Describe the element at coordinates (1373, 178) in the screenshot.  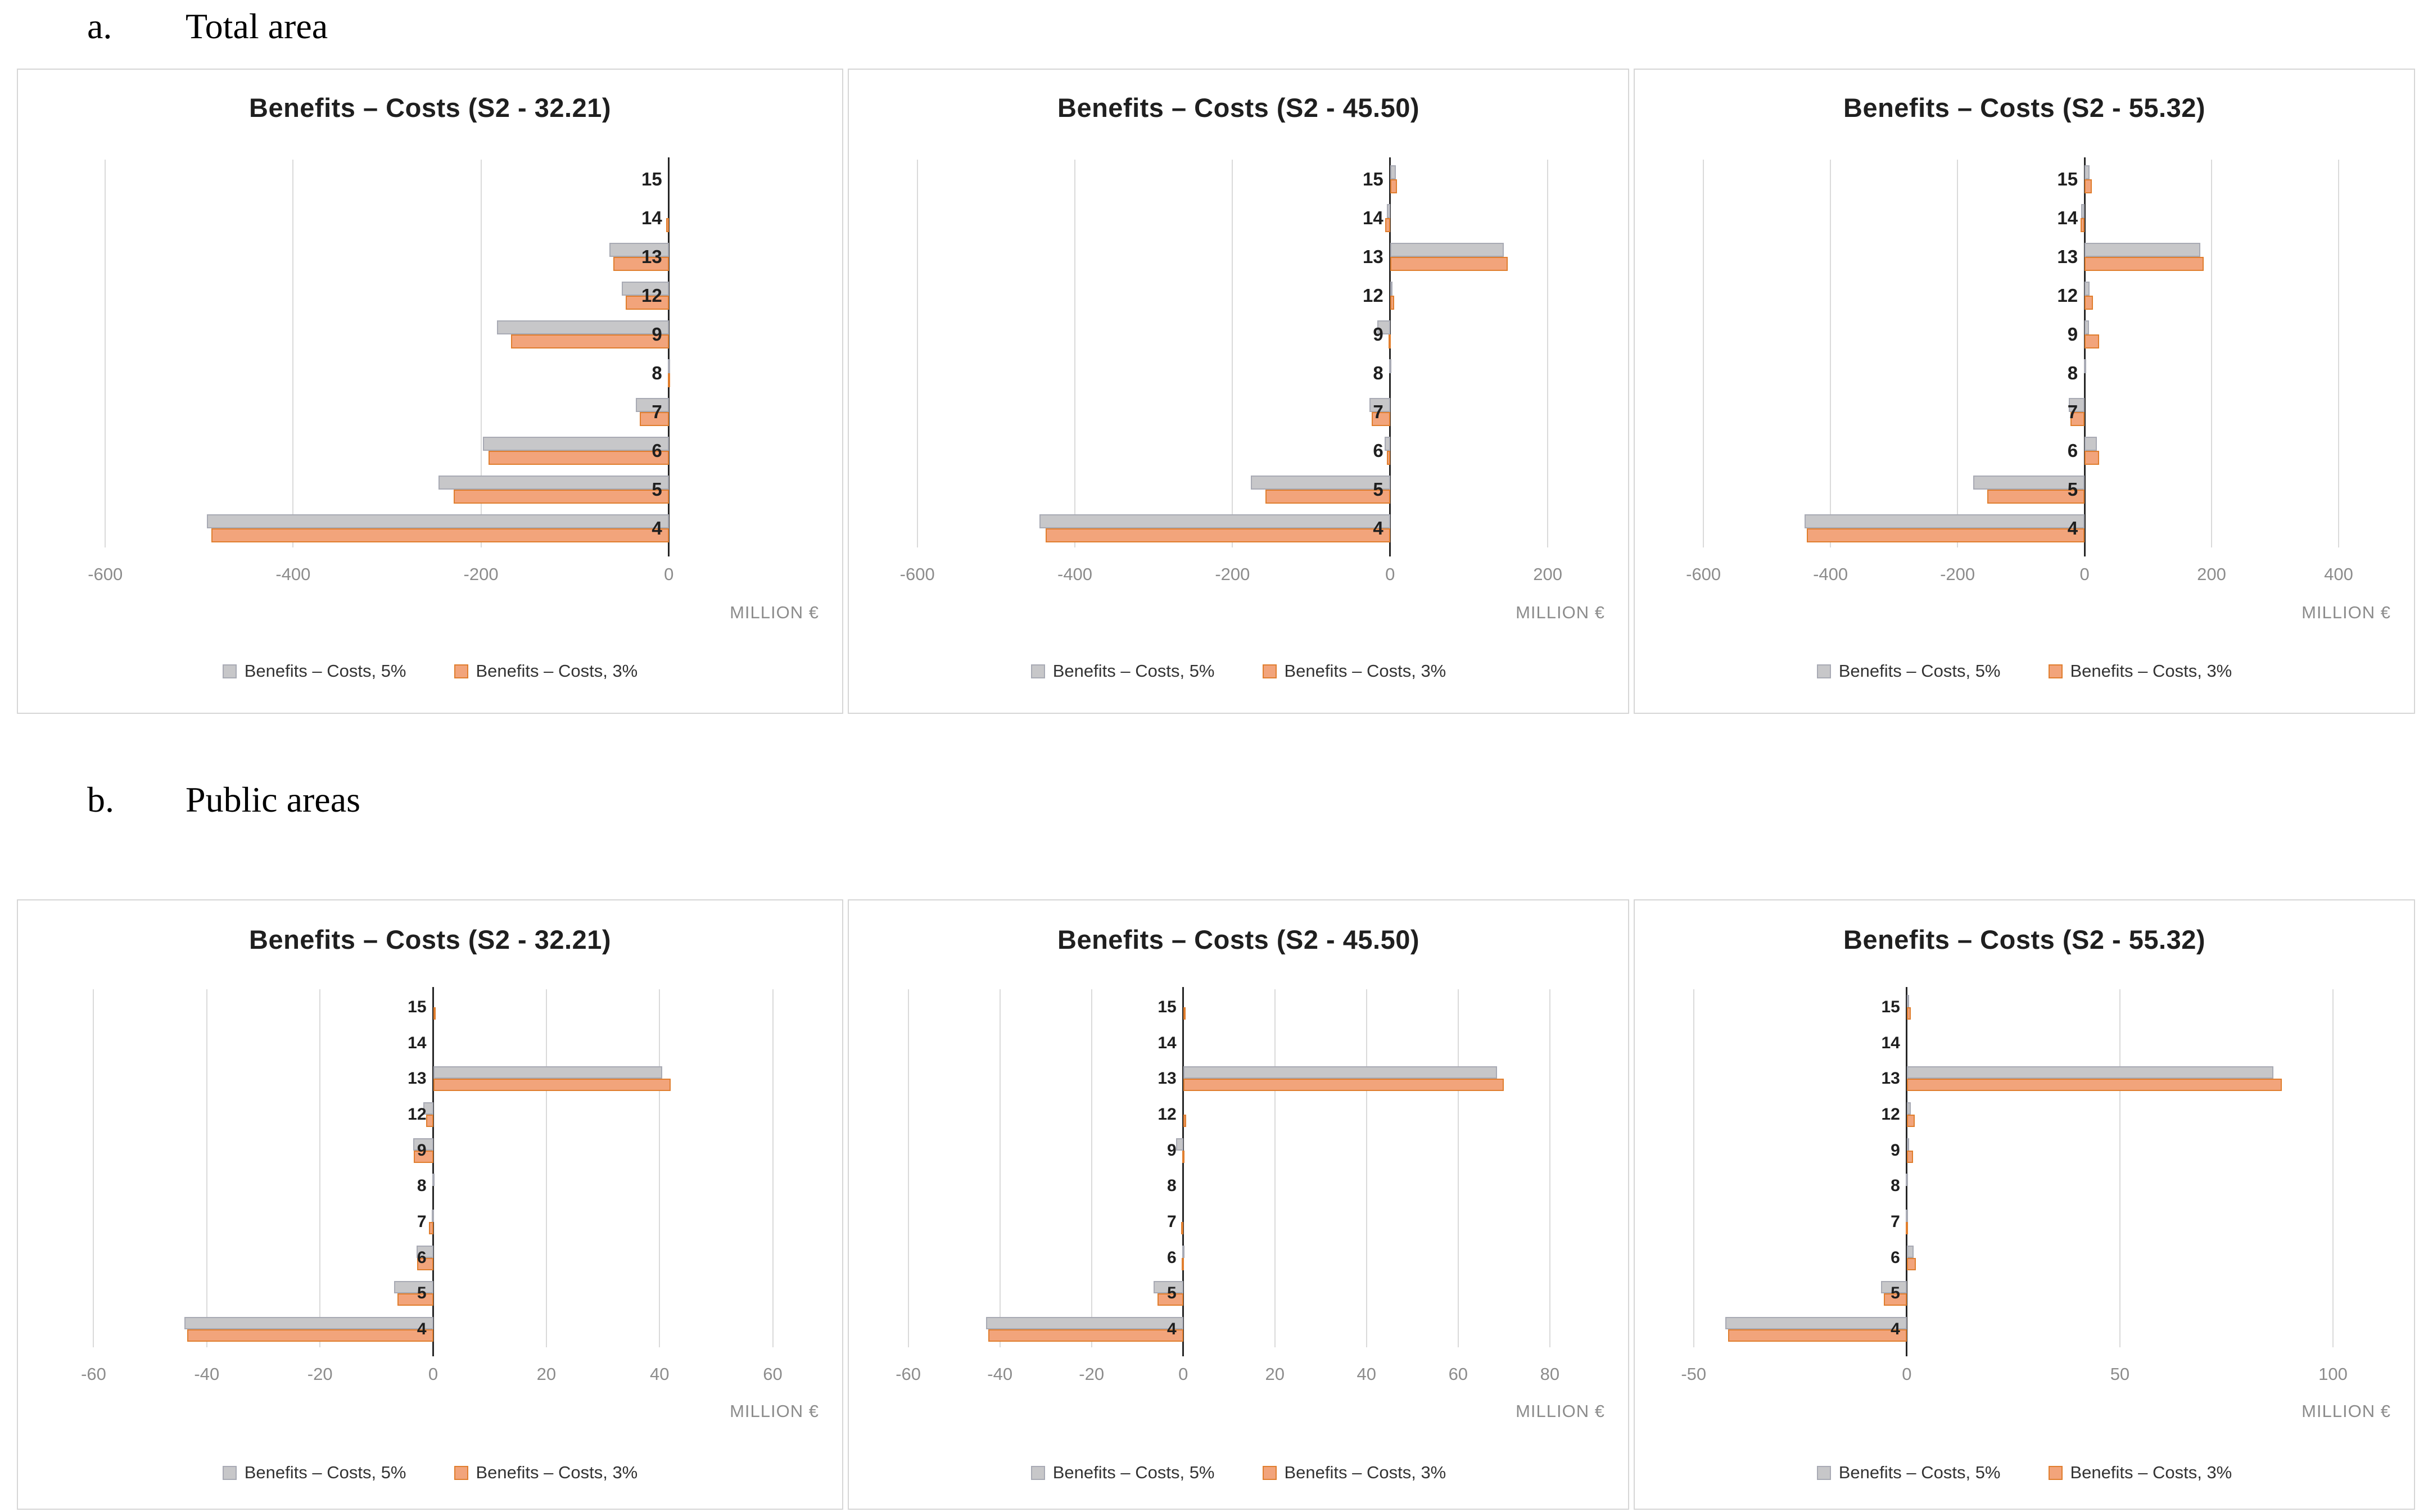
I see `category-label-15: 15` at that location.